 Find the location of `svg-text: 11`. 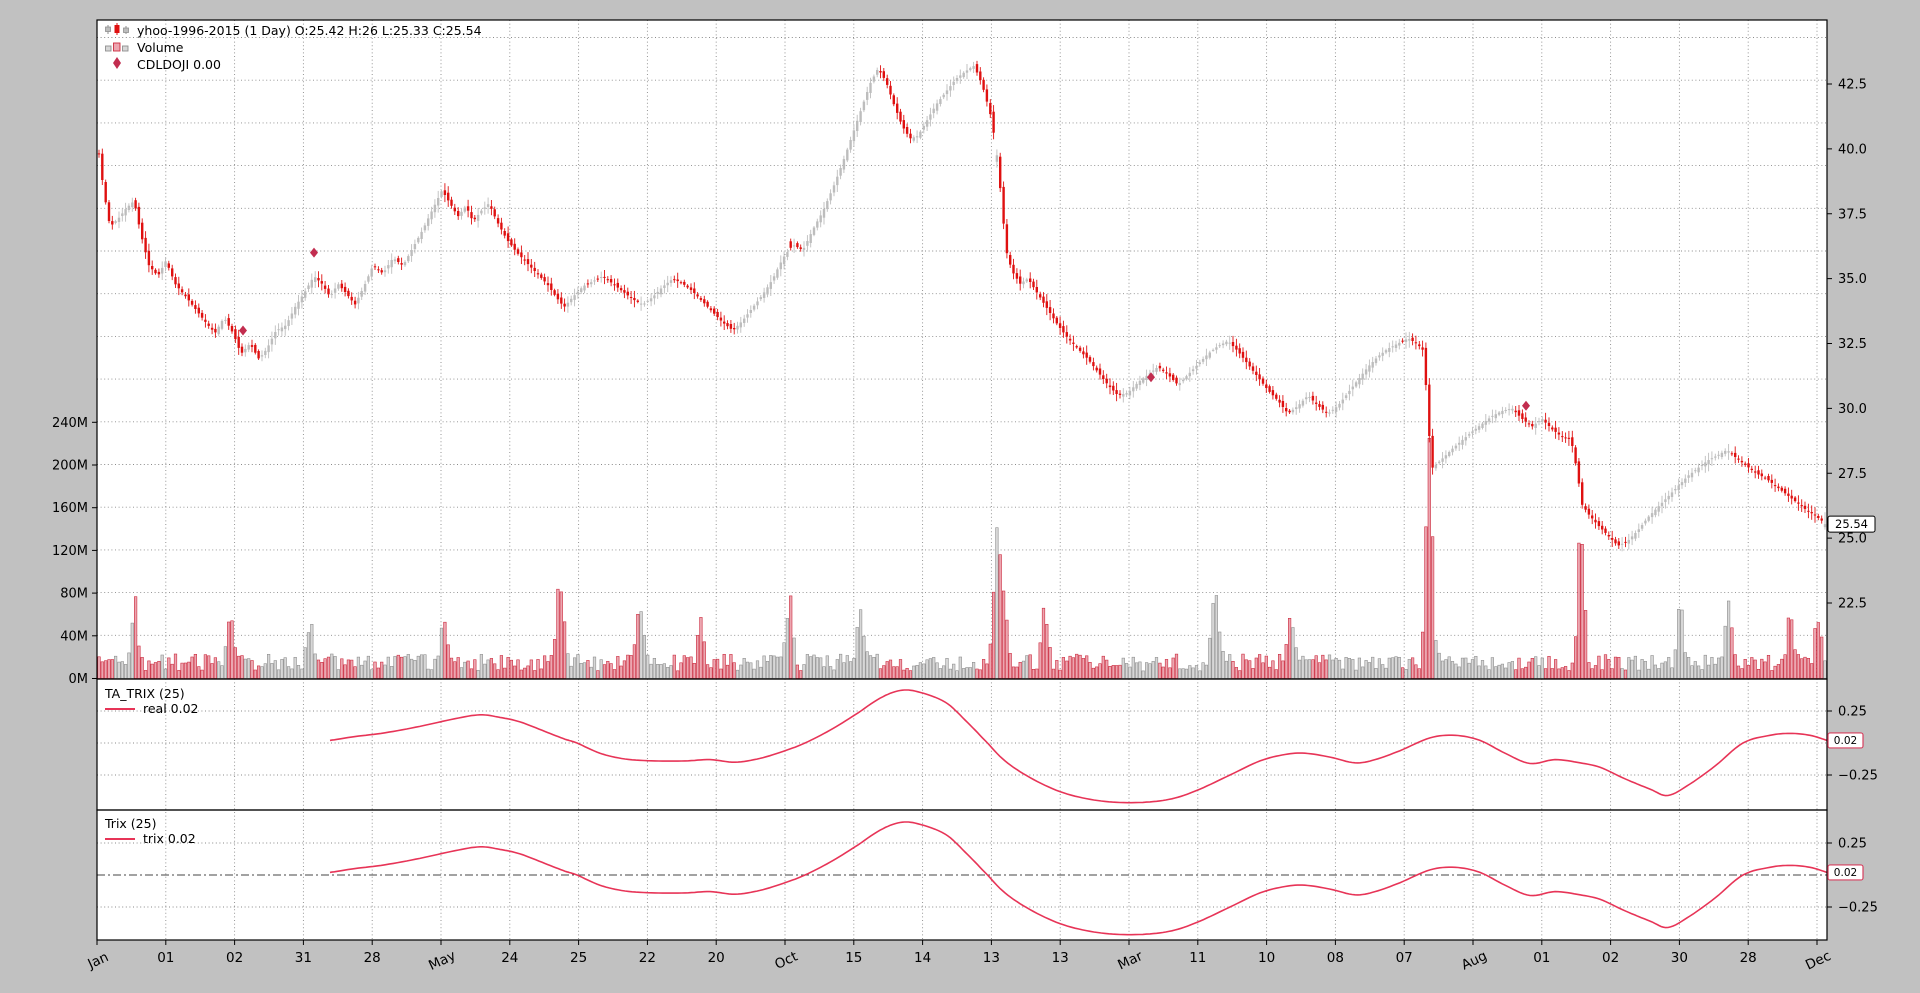

svg-text: 11 is located at coordinates (1197, 958).